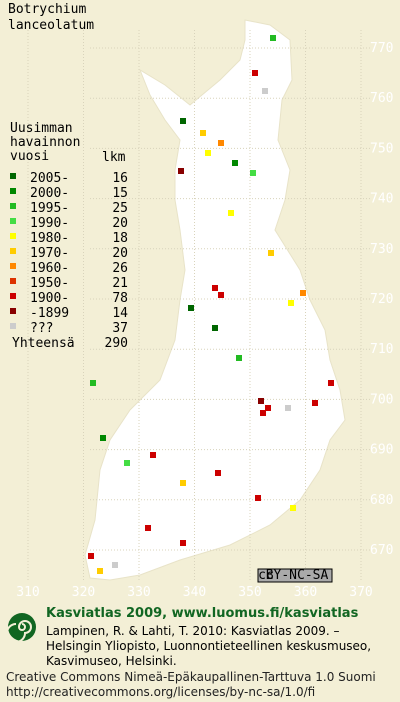 Image resolution: width=400 pixels, height=702 pixels. Describe the element at coordinates (27, 592) in the screenshot. I see `easting-label: 310` at that location.